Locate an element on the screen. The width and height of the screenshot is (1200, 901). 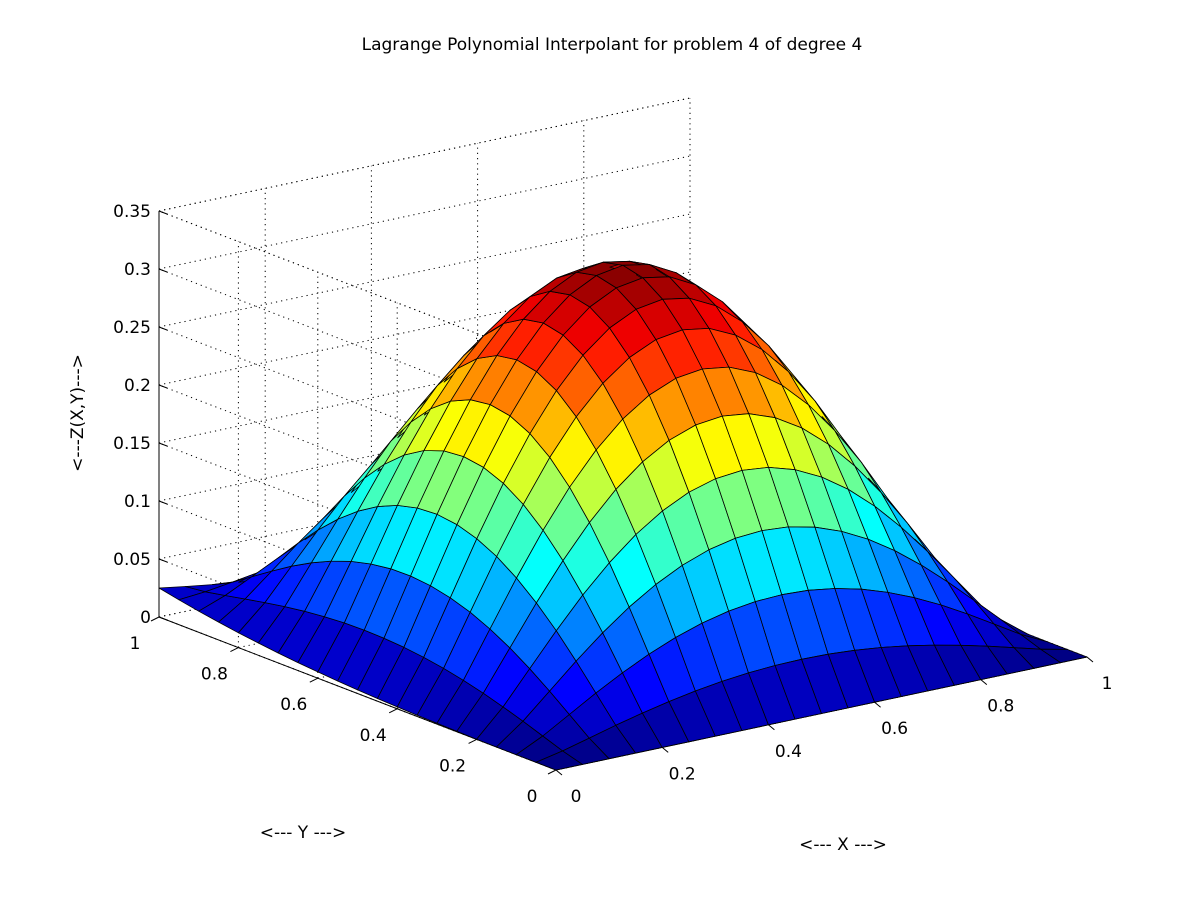
box-edge-top-left is located at coordinates (357, 287).